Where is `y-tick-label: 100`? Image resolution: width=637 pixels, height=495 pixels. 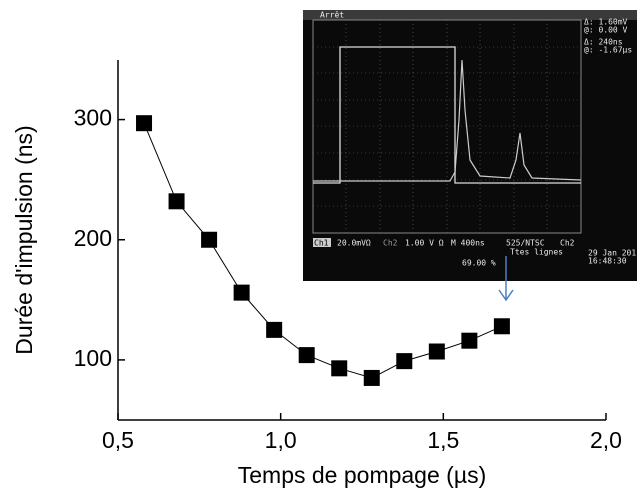
y-tick-label: 100 is located at coordinates (93, 358).